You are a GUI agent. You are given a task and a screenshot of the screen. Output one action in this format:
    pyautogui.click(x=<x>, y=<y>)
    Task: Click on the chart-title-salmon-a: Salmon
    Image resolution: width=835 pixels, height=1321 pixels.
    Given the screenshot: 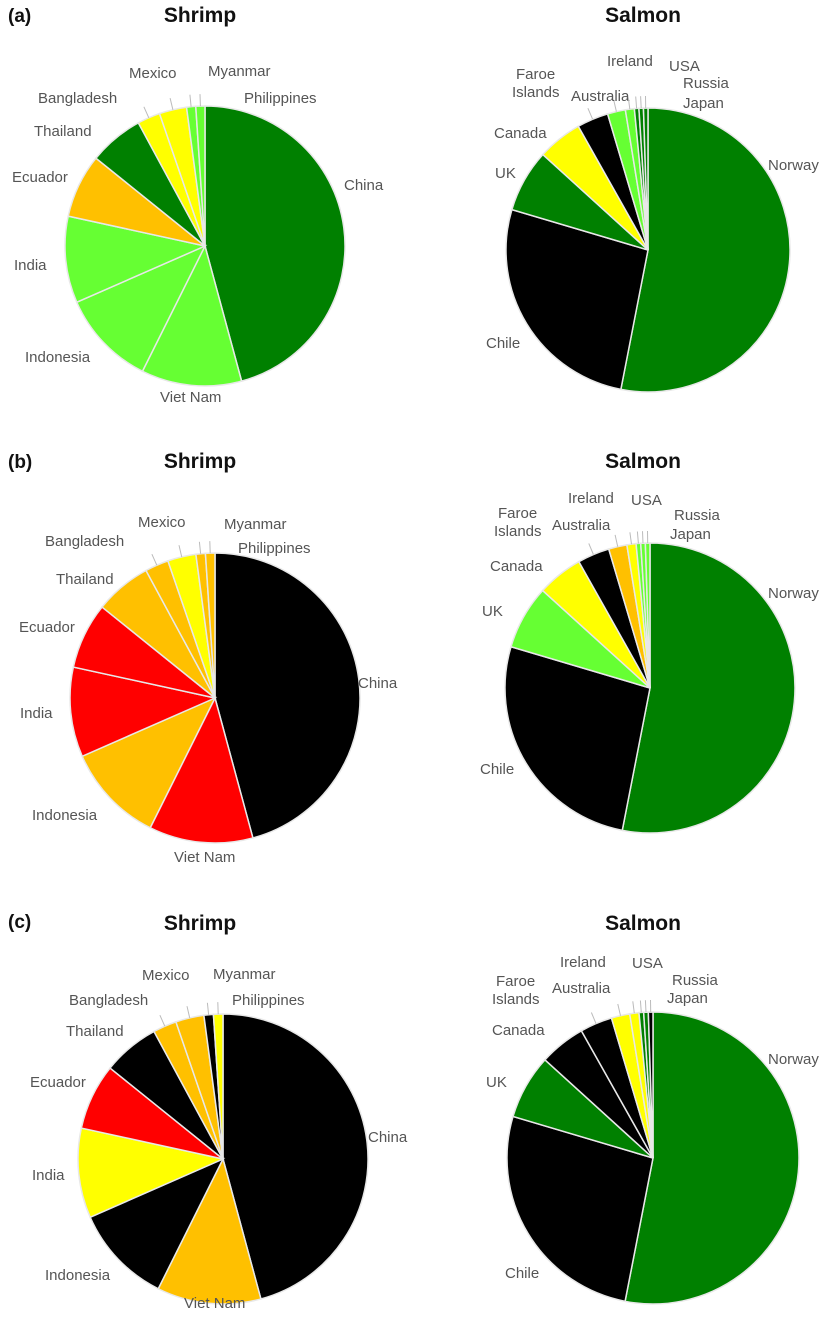 What is the action you would take?
    pyautogui.click(x=643, y=15)
    